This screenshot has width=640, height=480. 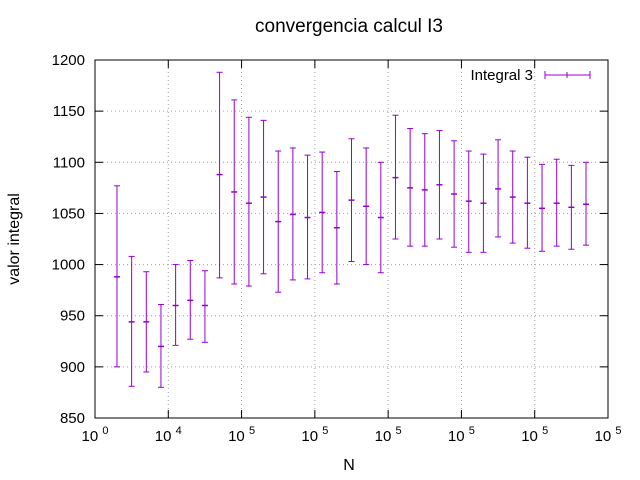 I want to click on y-tick-label: 1050, so click(x=68, y=213).